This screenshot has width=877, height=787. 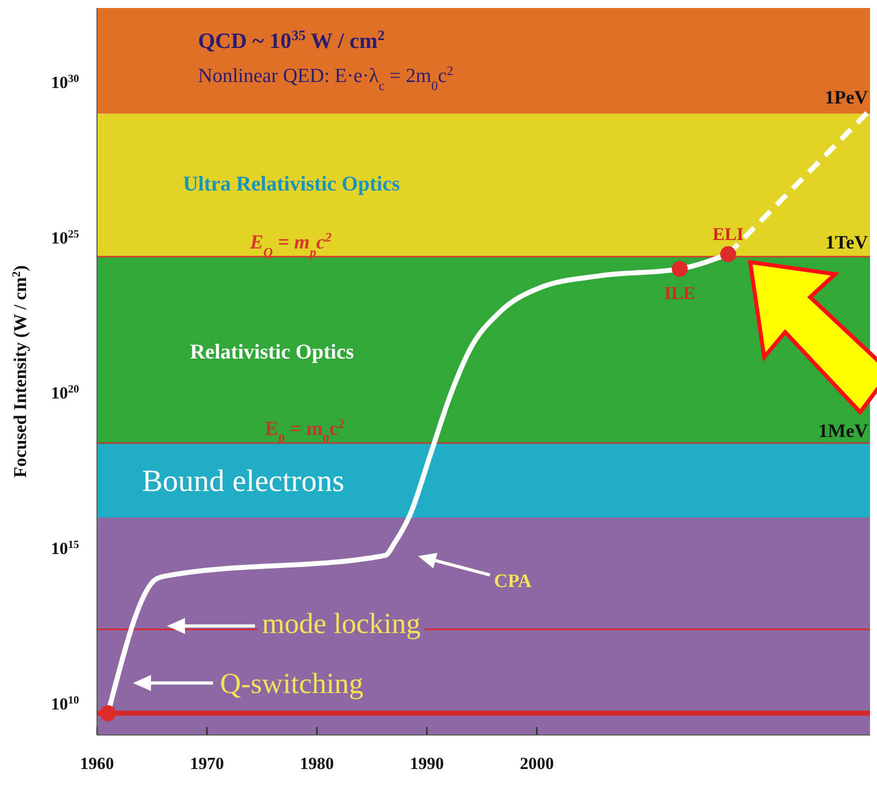 What do you see at coordinates (65, 548) in the screenshot?
I see `y-tick-label: 10$^{15}$` at bounding box center [65, 548].